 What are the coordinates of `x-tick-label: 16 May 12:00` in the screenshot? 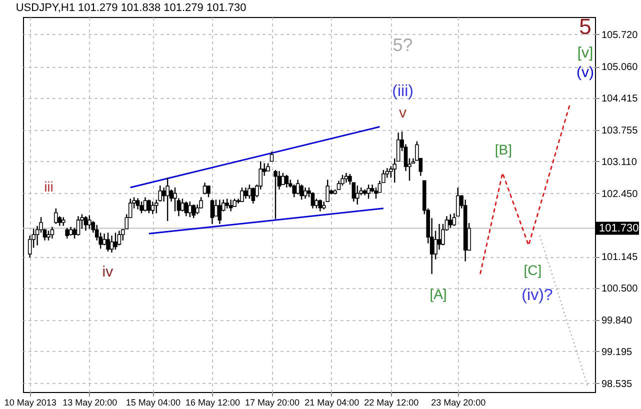 It's located at (212, 403).